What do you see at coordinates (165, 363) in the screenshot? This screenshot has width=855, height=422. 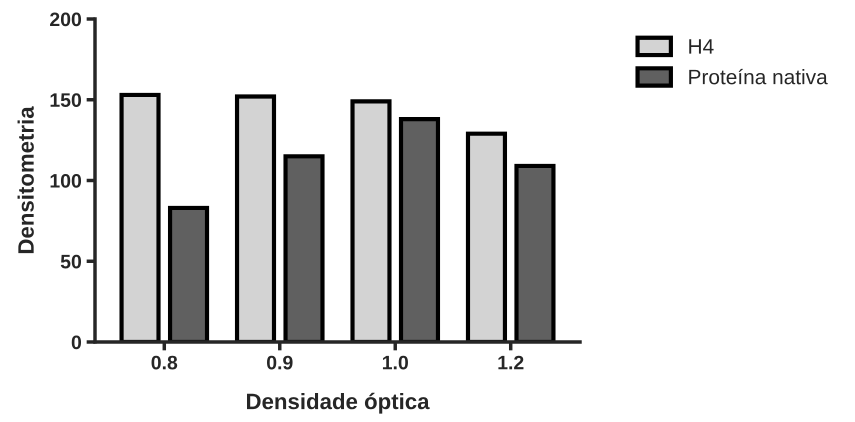 I see `x-tick-label: 0.8` at bounding box center [165, 363].